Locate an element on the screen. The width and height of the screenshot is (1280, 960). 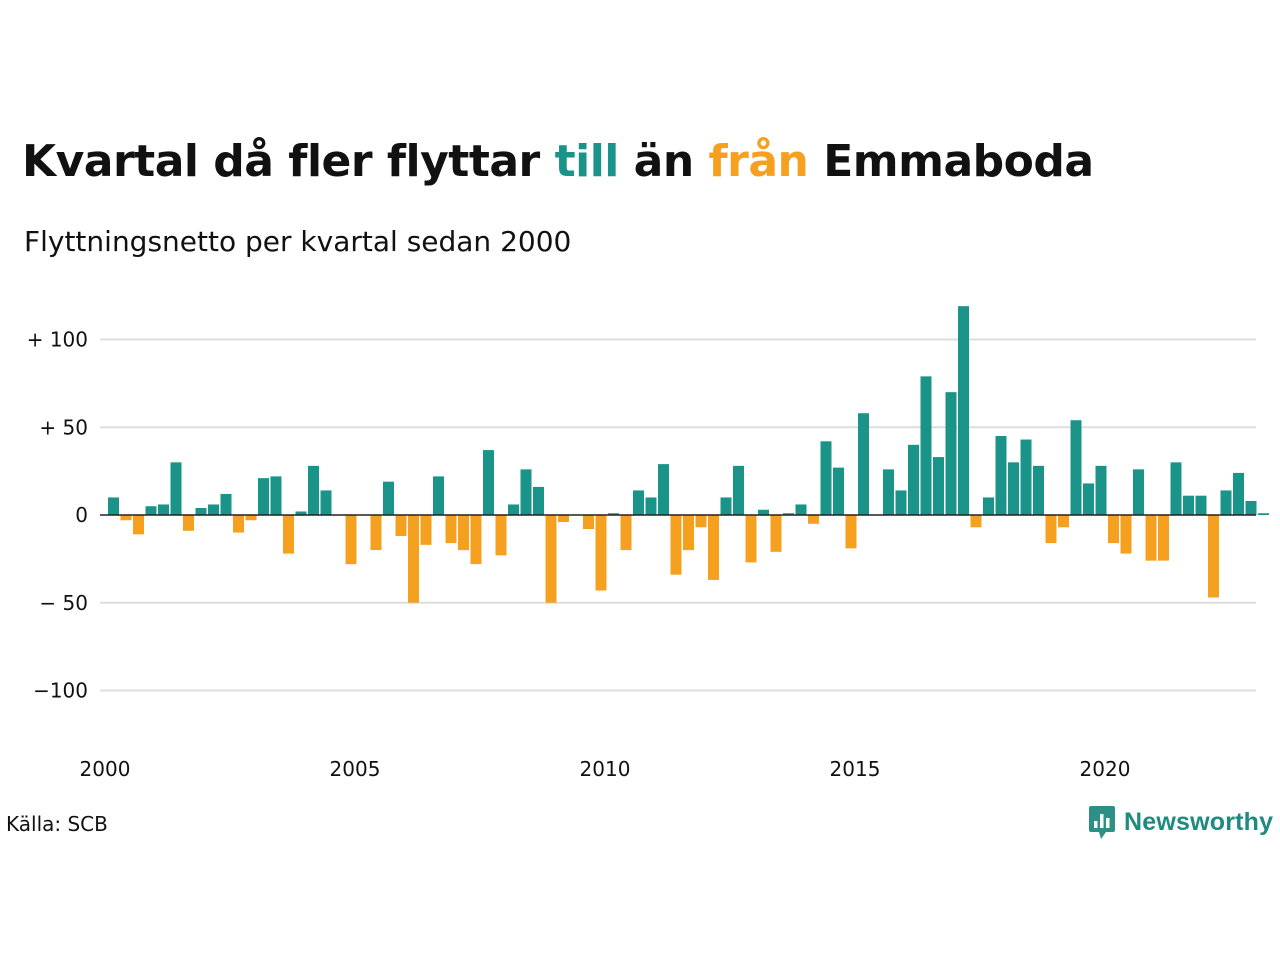
x-tick-label-2000: 2000 is located at coordinates (105, 769).